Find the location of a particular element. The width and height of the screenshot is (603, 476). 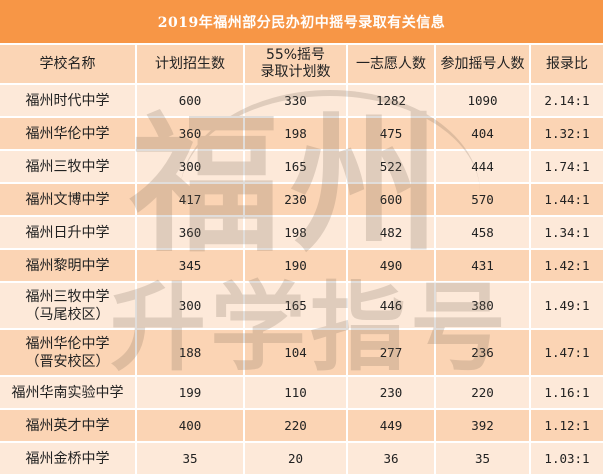

header-lottery-plan: 55%摇号 录取计划数 is located at coordinates (296, 65).